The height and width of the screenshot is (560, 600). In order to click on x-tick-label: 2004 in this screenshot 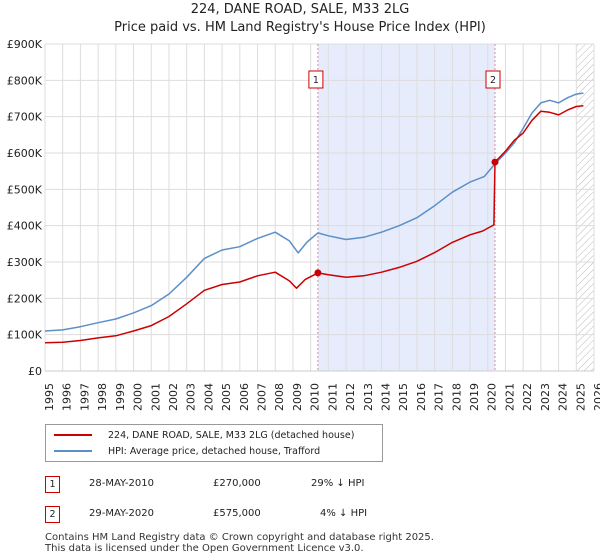, I will do `click(208, 397)`.